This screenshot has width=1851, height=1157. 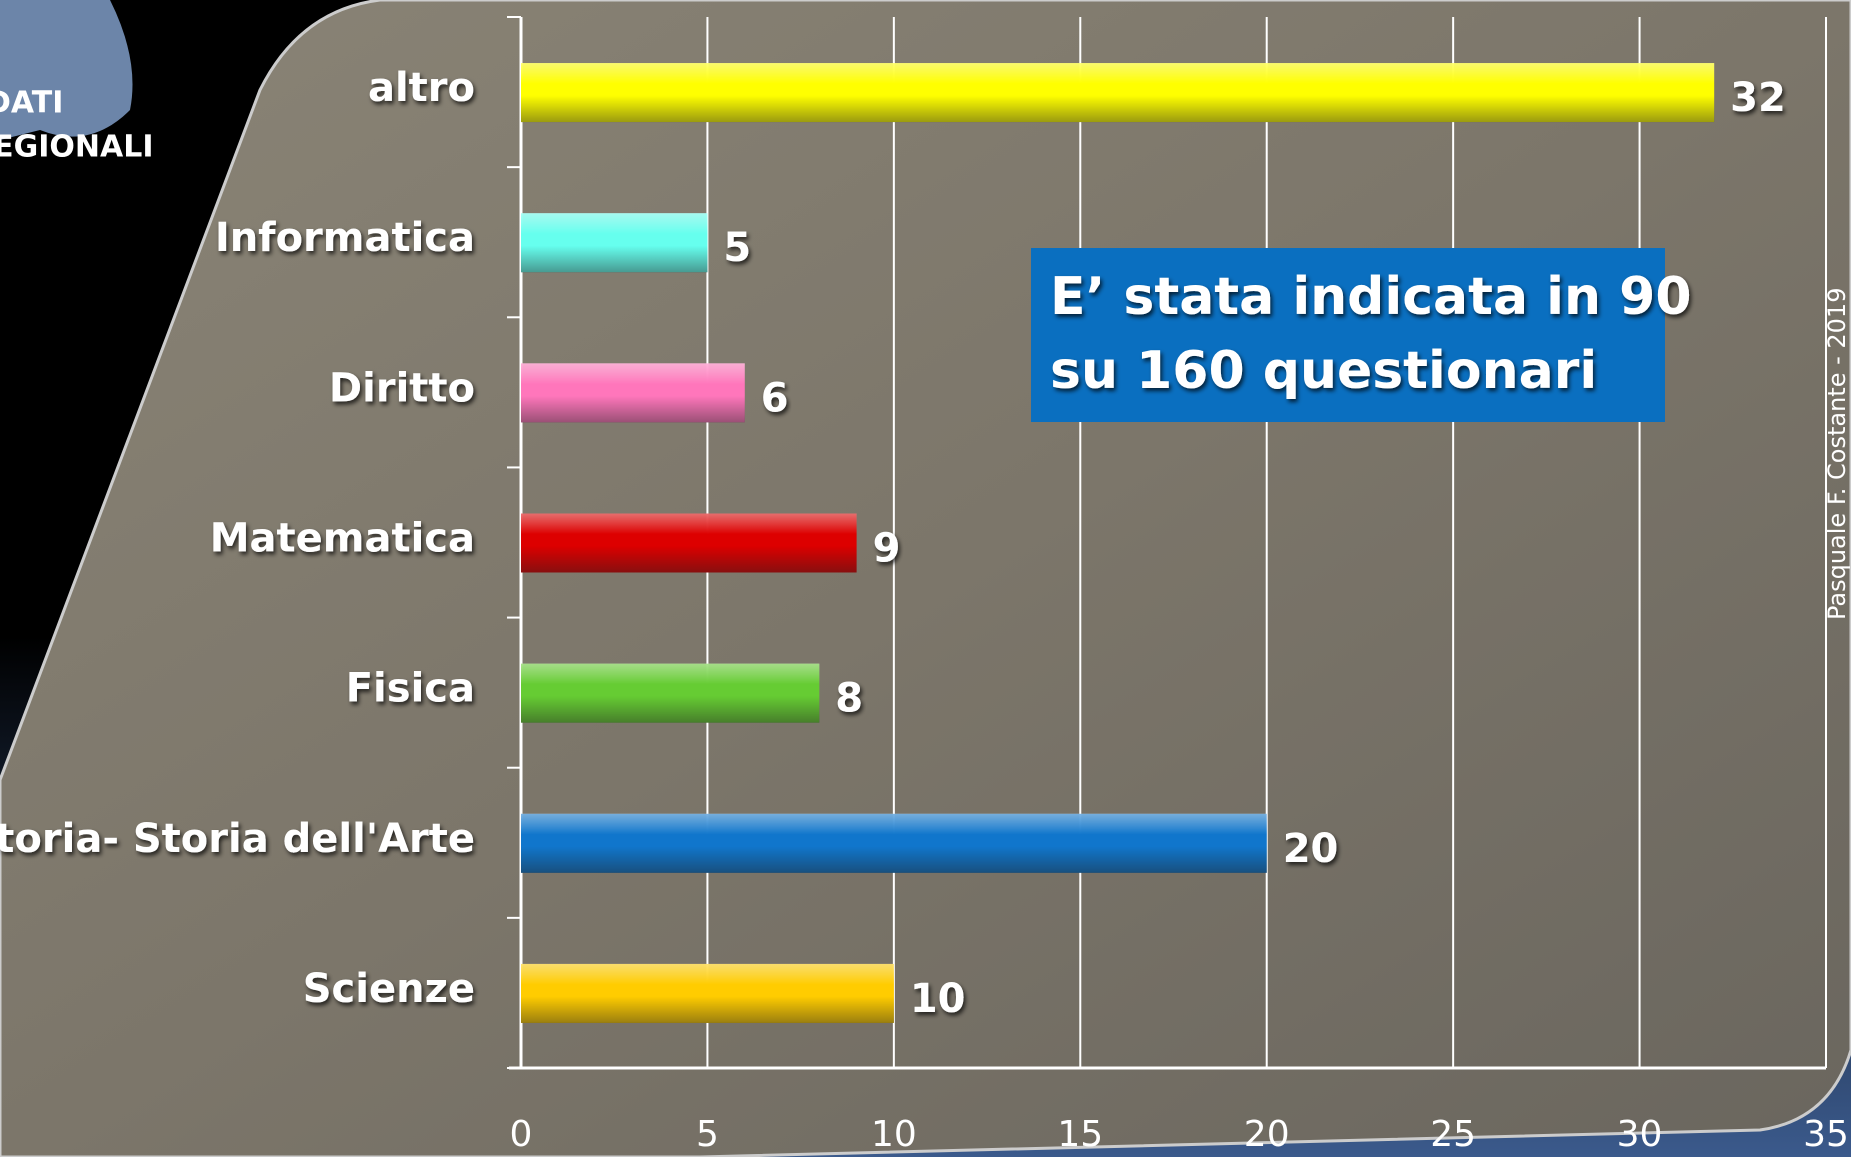 What do you see at coordinates (1758, 98) in the screenshot?
I see `value-label: 32` at bounding box center [1758, 98].